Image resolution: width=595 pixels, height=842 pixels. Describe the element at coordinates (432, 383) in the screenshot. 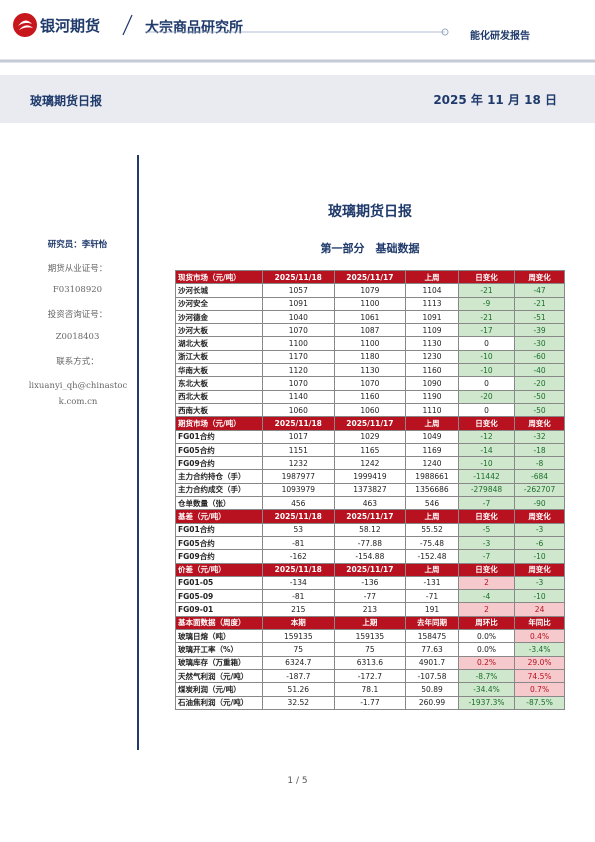

I see `cell: 1090` at that location.